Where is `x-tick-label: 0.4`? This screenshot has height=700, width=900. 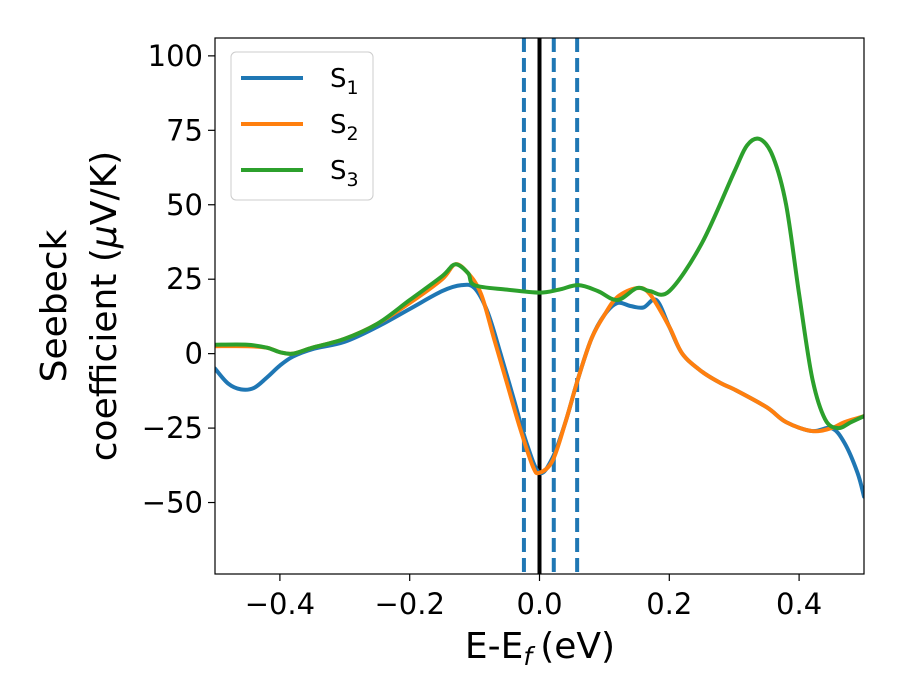
x-tick-label: 0.4 is located at coordinates (799, 604).